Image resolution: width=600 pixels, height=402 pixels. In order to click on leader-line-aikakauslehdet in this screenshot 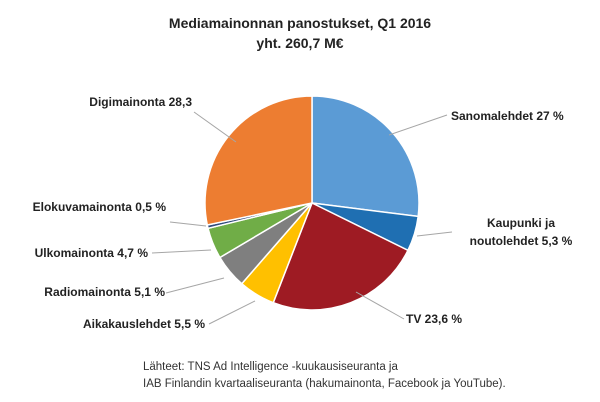, I will do `click(232, 312)`.